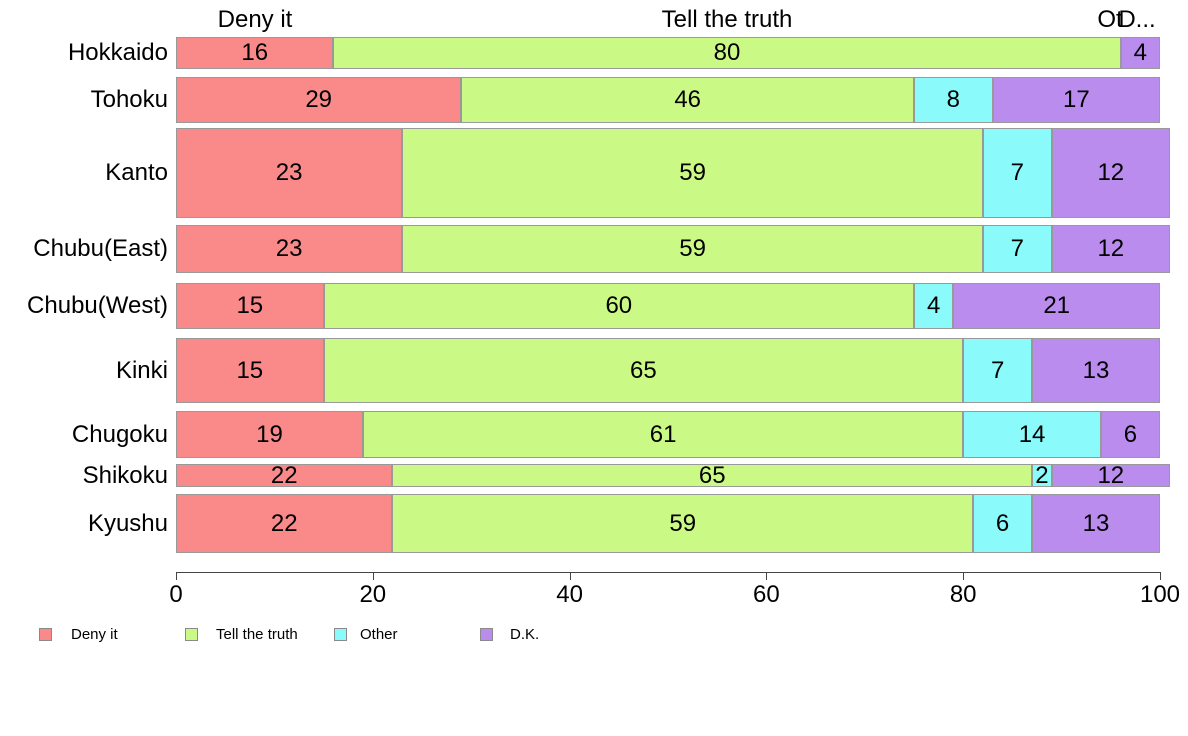 Image resolution: width=1188 pixels, height=736 pixels. Describe the element at coordinates (379, 634) in the screenshot. I see `legend-label-other: Other` at that location.